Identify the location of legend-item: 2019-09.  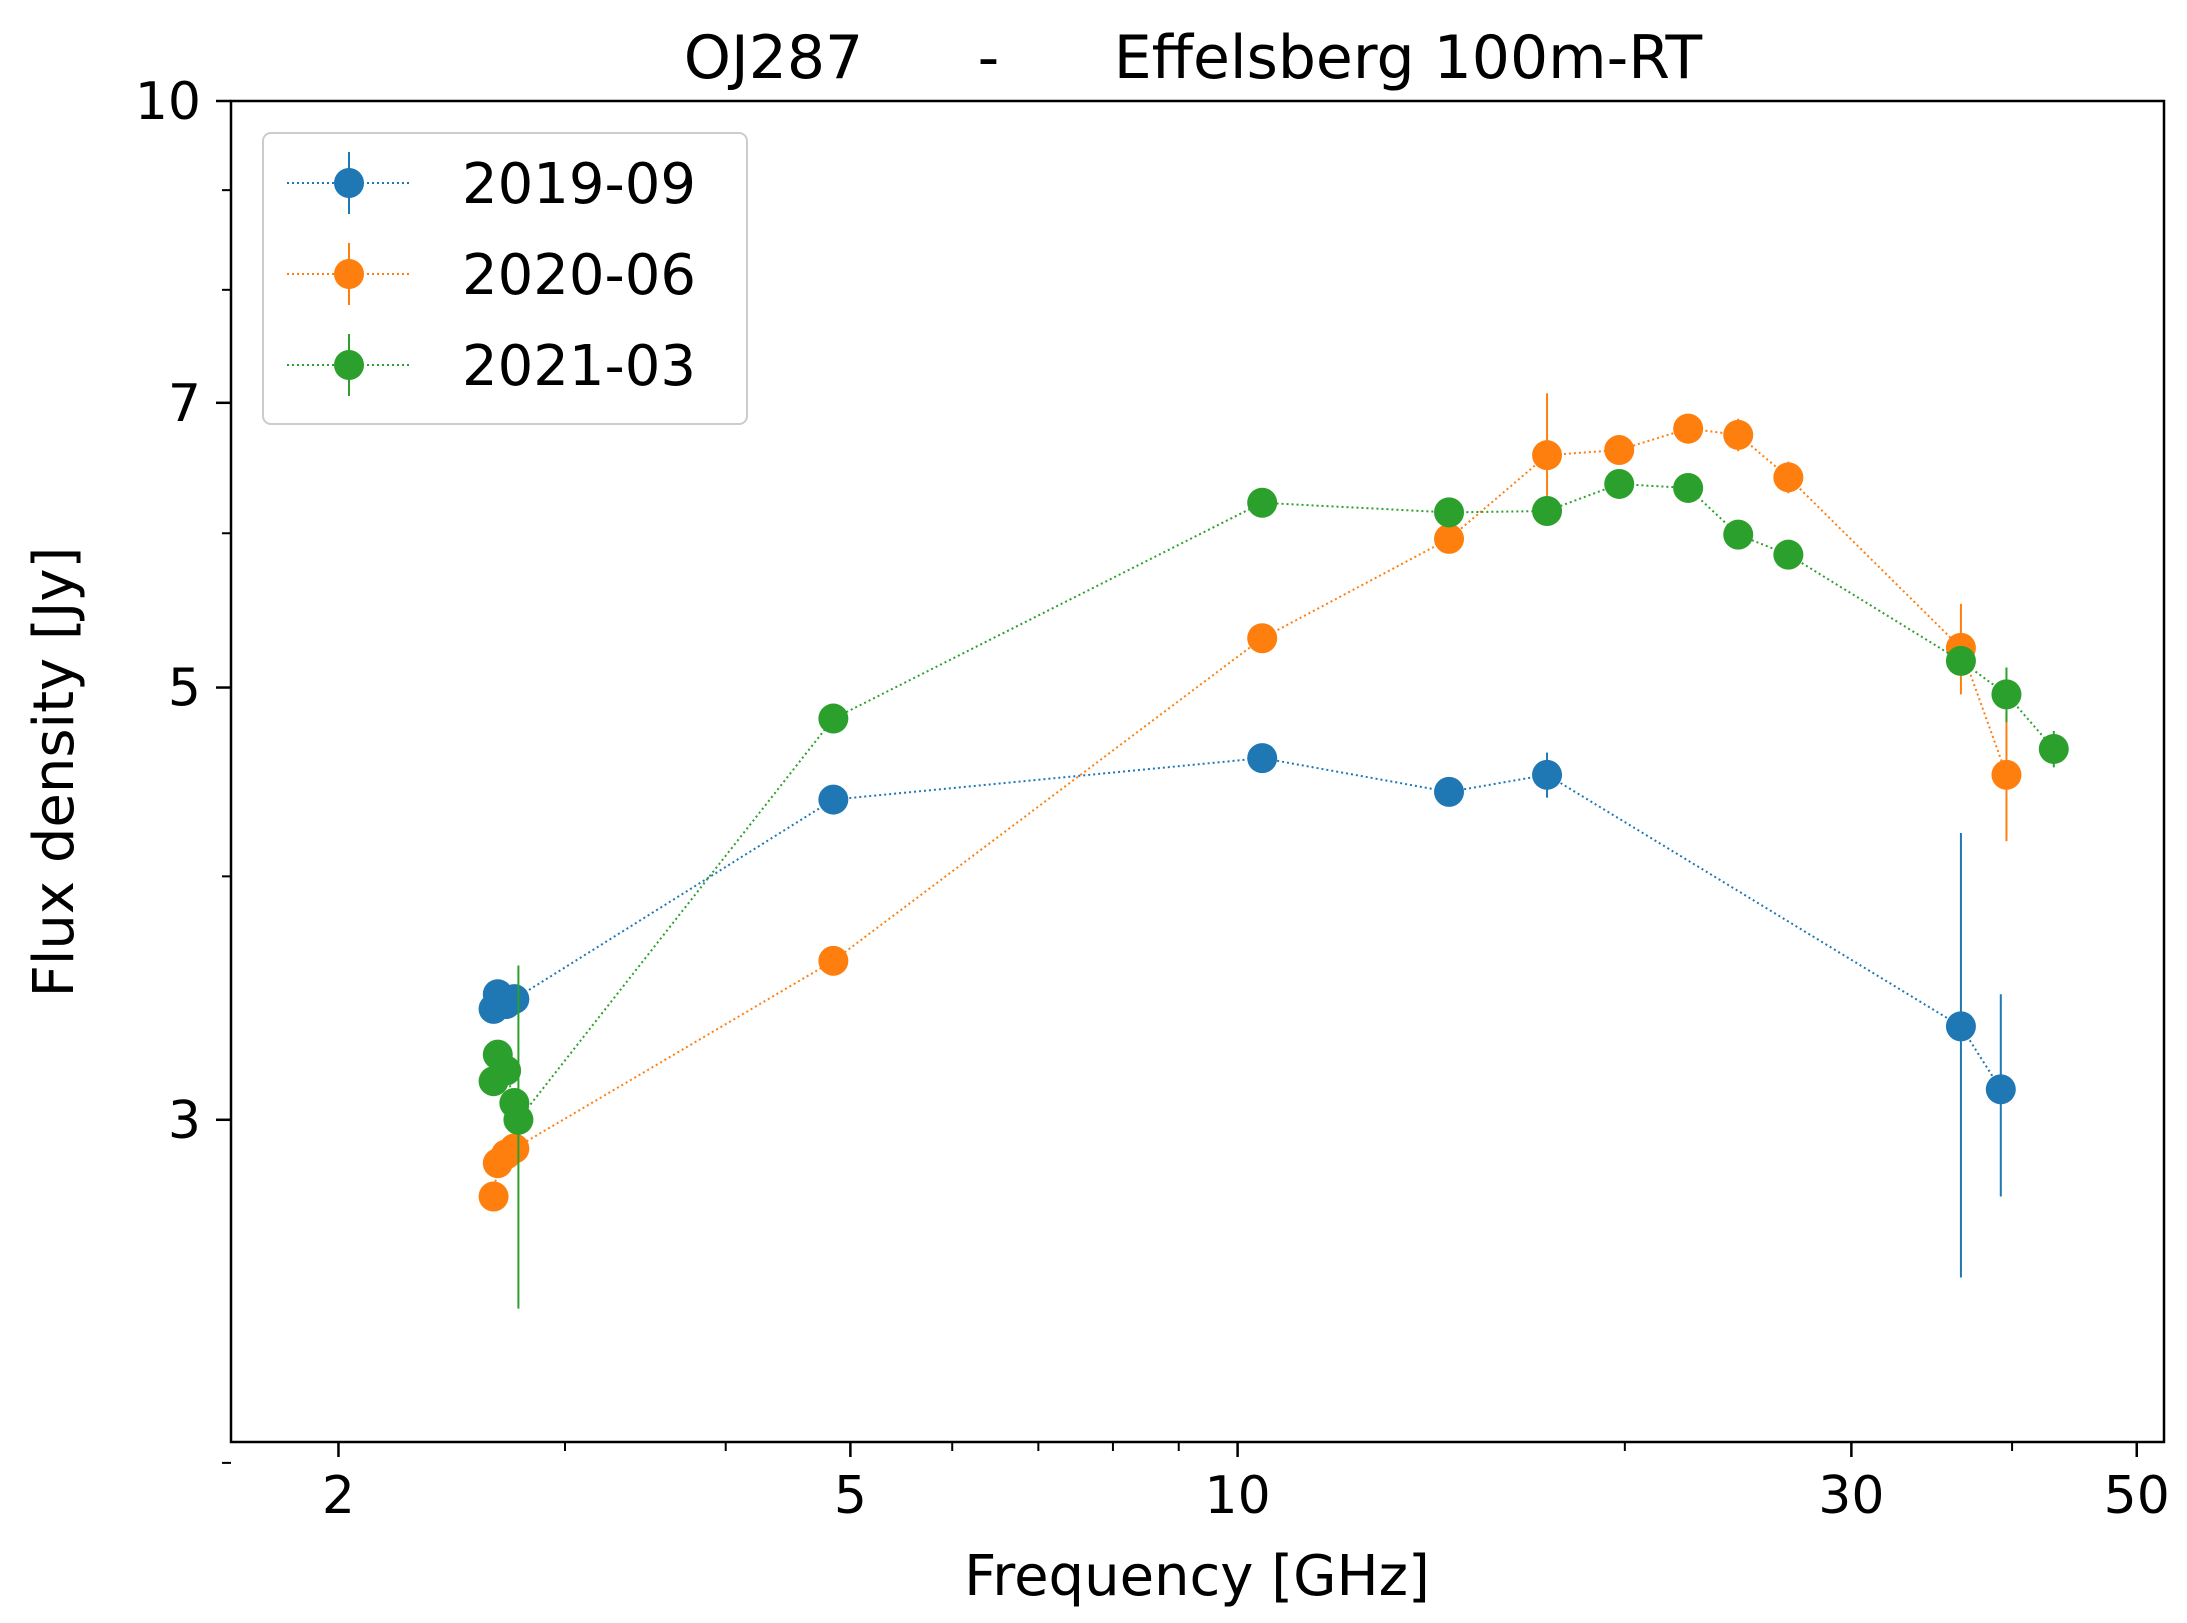
(491, 184).